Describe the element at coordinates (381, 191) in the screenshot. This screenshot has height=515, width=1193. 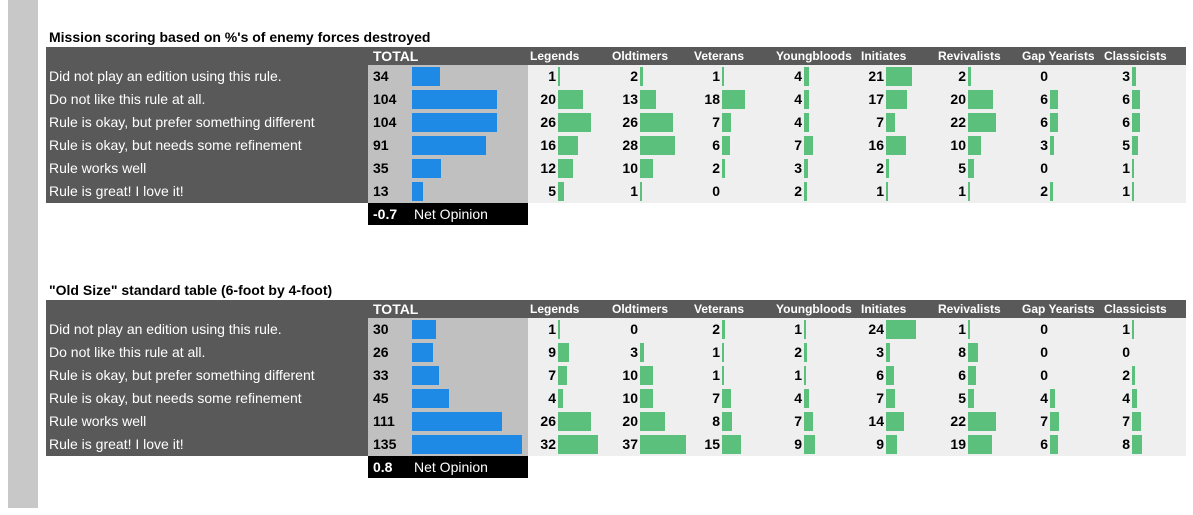
I see `total-value: 13` at that location.